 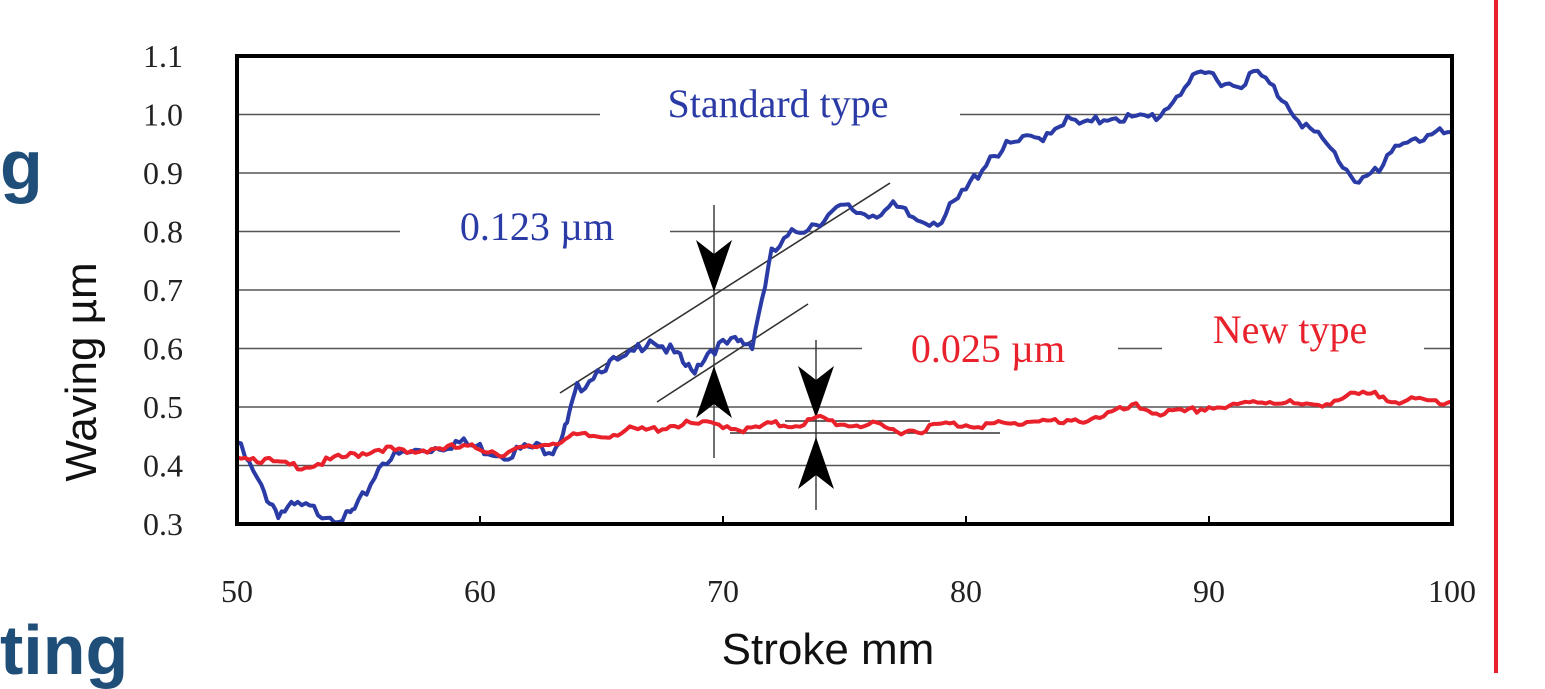 I want to click on y-tick-label: 0.6, so click(x=163, y=349).